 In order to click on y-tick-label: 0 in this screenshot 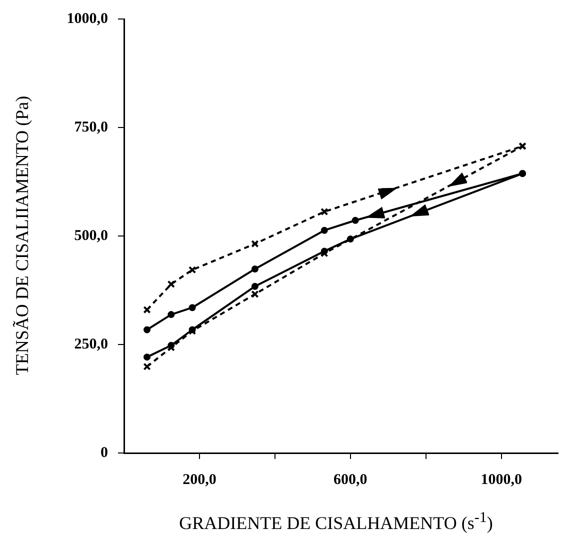, I will do `click(104, 452)`.